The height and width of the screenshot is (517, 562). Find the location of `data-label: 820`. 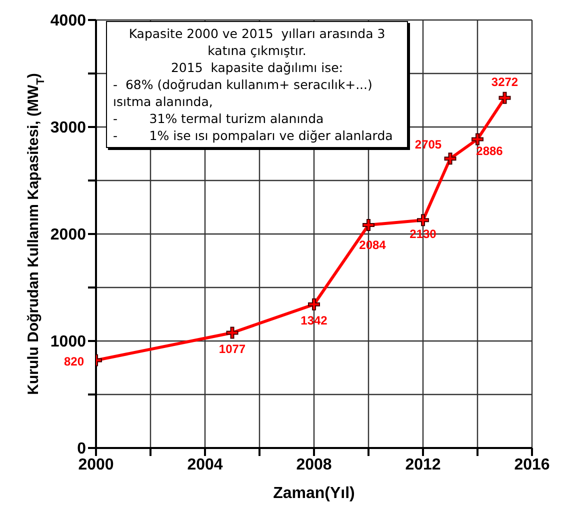

data-label: 820 is located at coordinates (74, 361).